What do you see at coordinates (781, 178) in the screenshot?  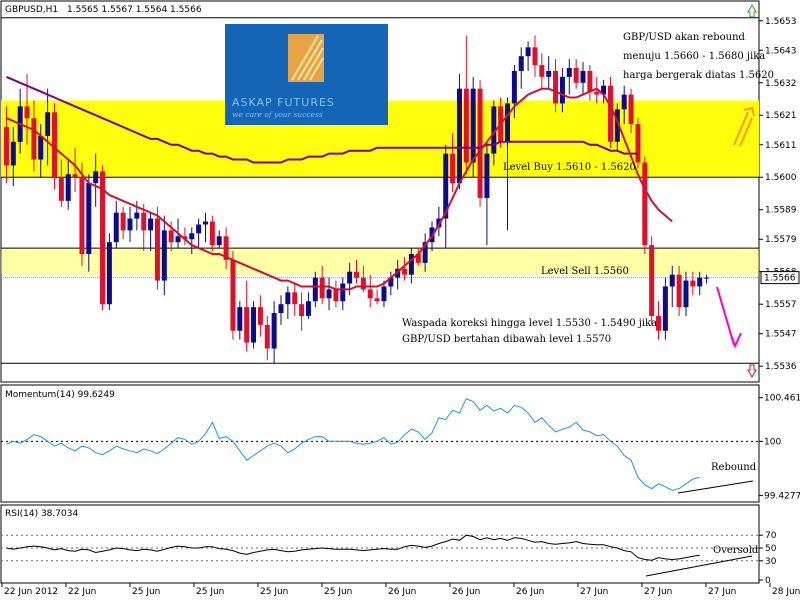 I see `price-tick-label: 1.5600` at bounding box center [781, 178].